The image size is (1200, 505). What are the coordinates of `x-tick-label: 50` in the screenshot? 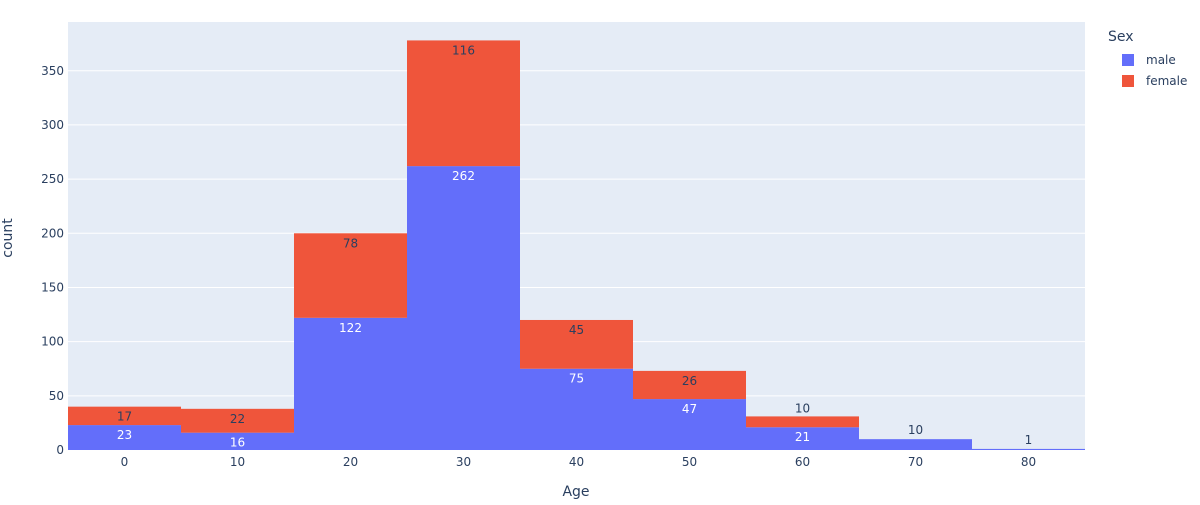 It's located at (689, 462).